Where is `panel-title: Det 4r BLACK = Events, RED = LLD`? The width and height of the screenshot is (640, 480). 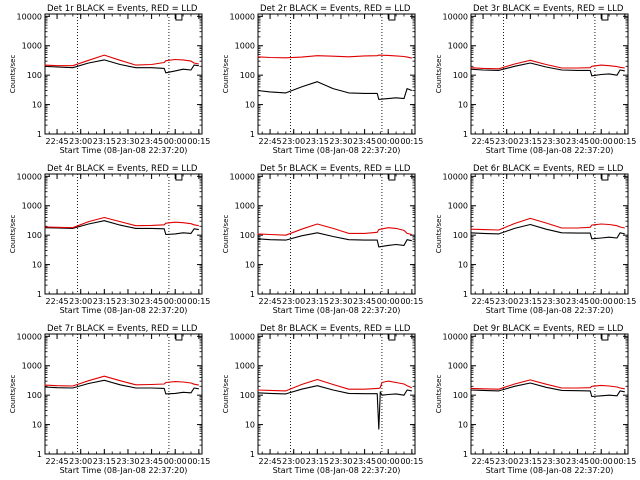 panel-title: Det 4r BLACK = Events, RED = LLD is located at coordinates (122, 169).